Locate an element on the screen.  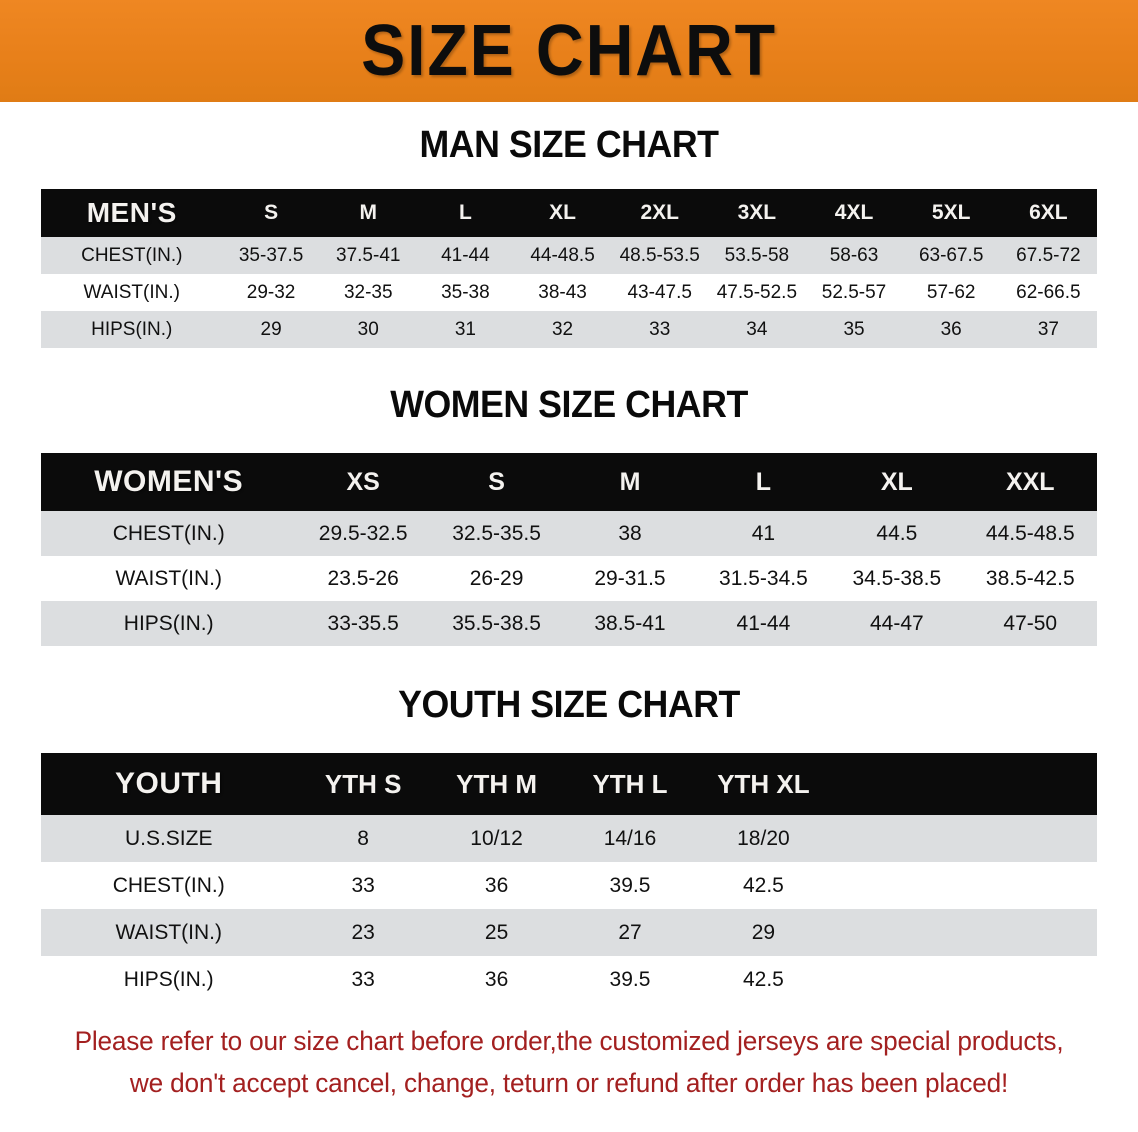
youth-cell-1-3: 42.5 is located at coordinates (763, 885).